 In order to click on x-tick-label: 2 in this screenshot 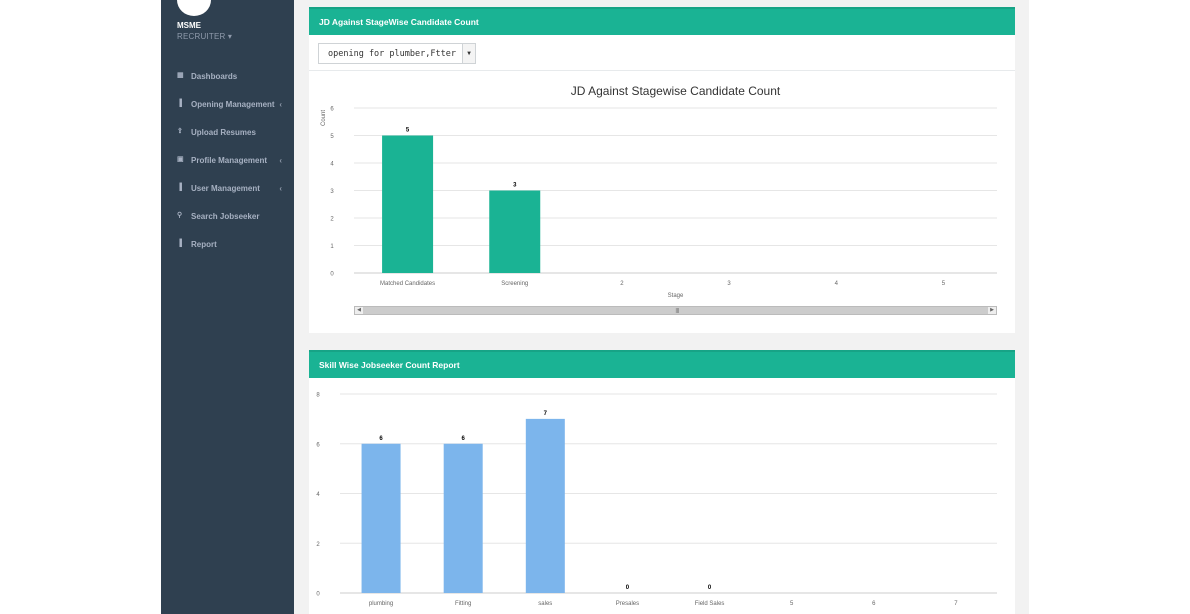, I will do `click(622, 284)`.